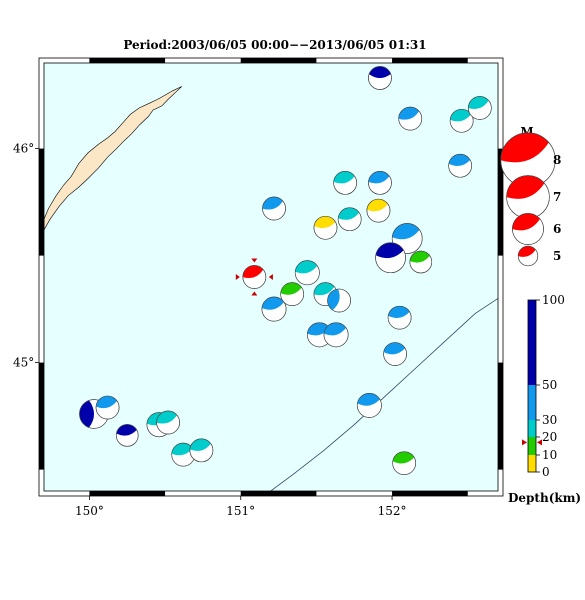 This screenshot has width=585, height=600. What do you see at coordinates (528, 197) in the screenshot?
I see `legend-beachball-m7` at bounding box center [528, 197].